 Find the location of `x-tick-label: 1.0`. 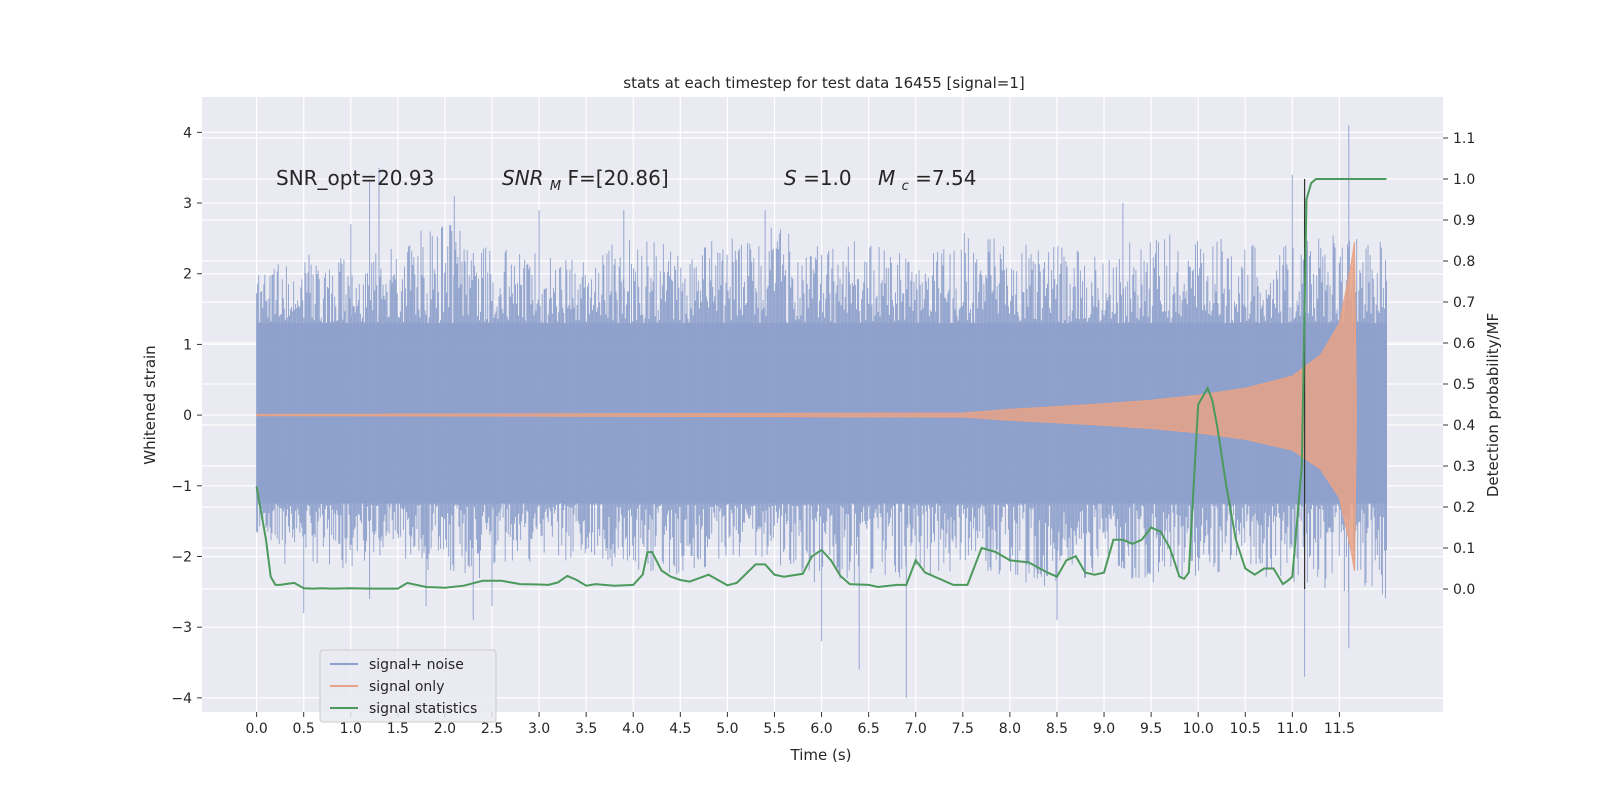

x-tick-label: 1.0 is located at coordinates (351, 729).